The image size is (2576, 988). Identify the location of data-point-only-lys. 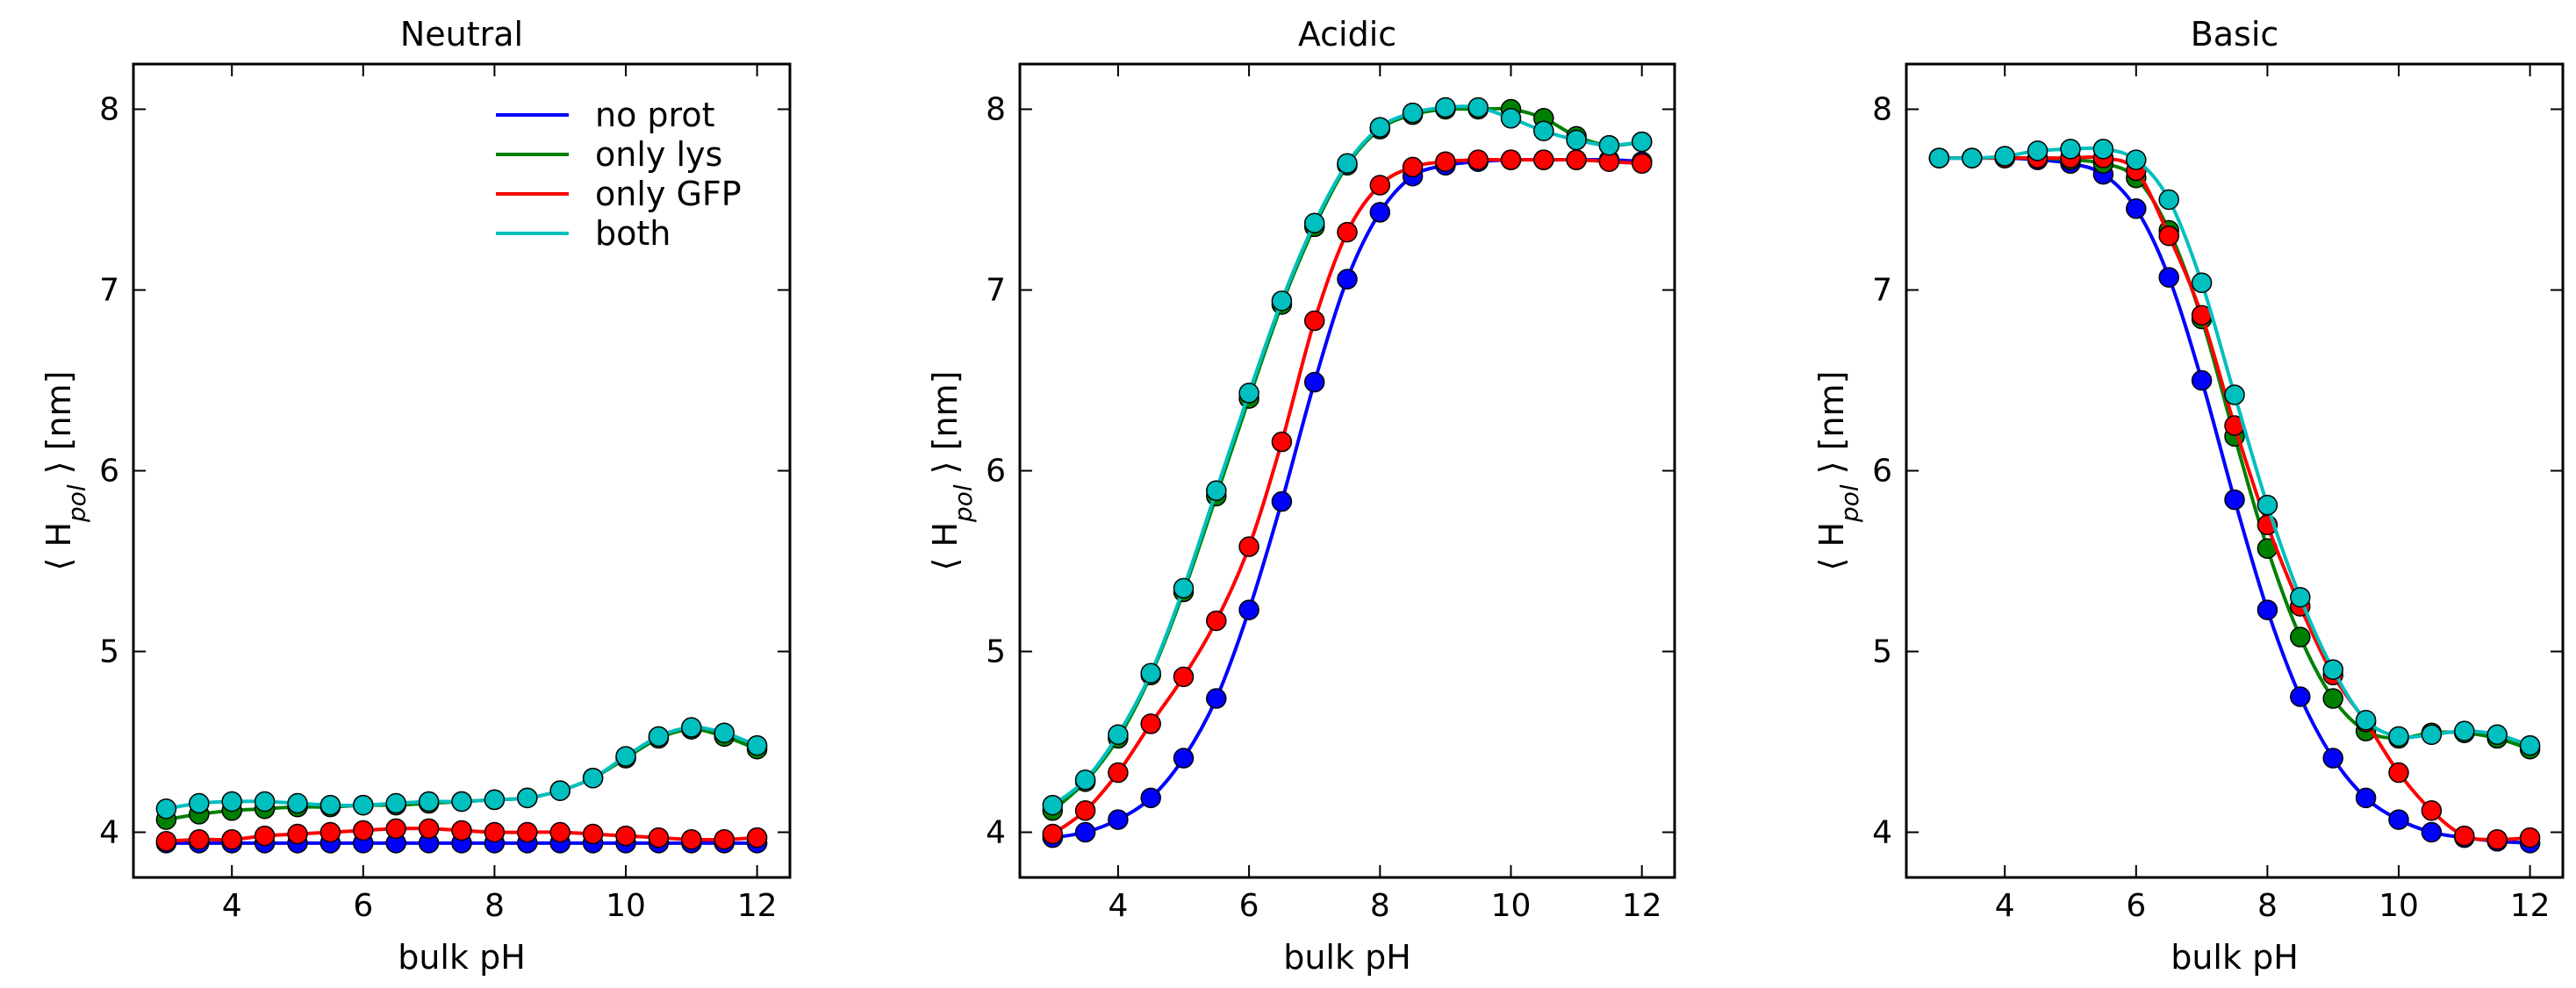
(2301, 637).